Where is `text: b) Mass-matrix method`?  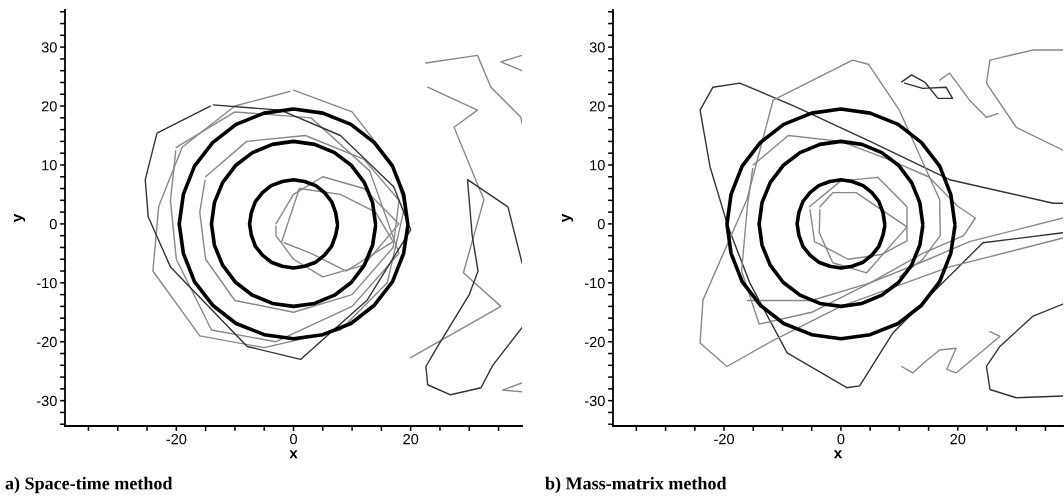 text: b) Mass-matrix method is located at coordinates (636, 485).